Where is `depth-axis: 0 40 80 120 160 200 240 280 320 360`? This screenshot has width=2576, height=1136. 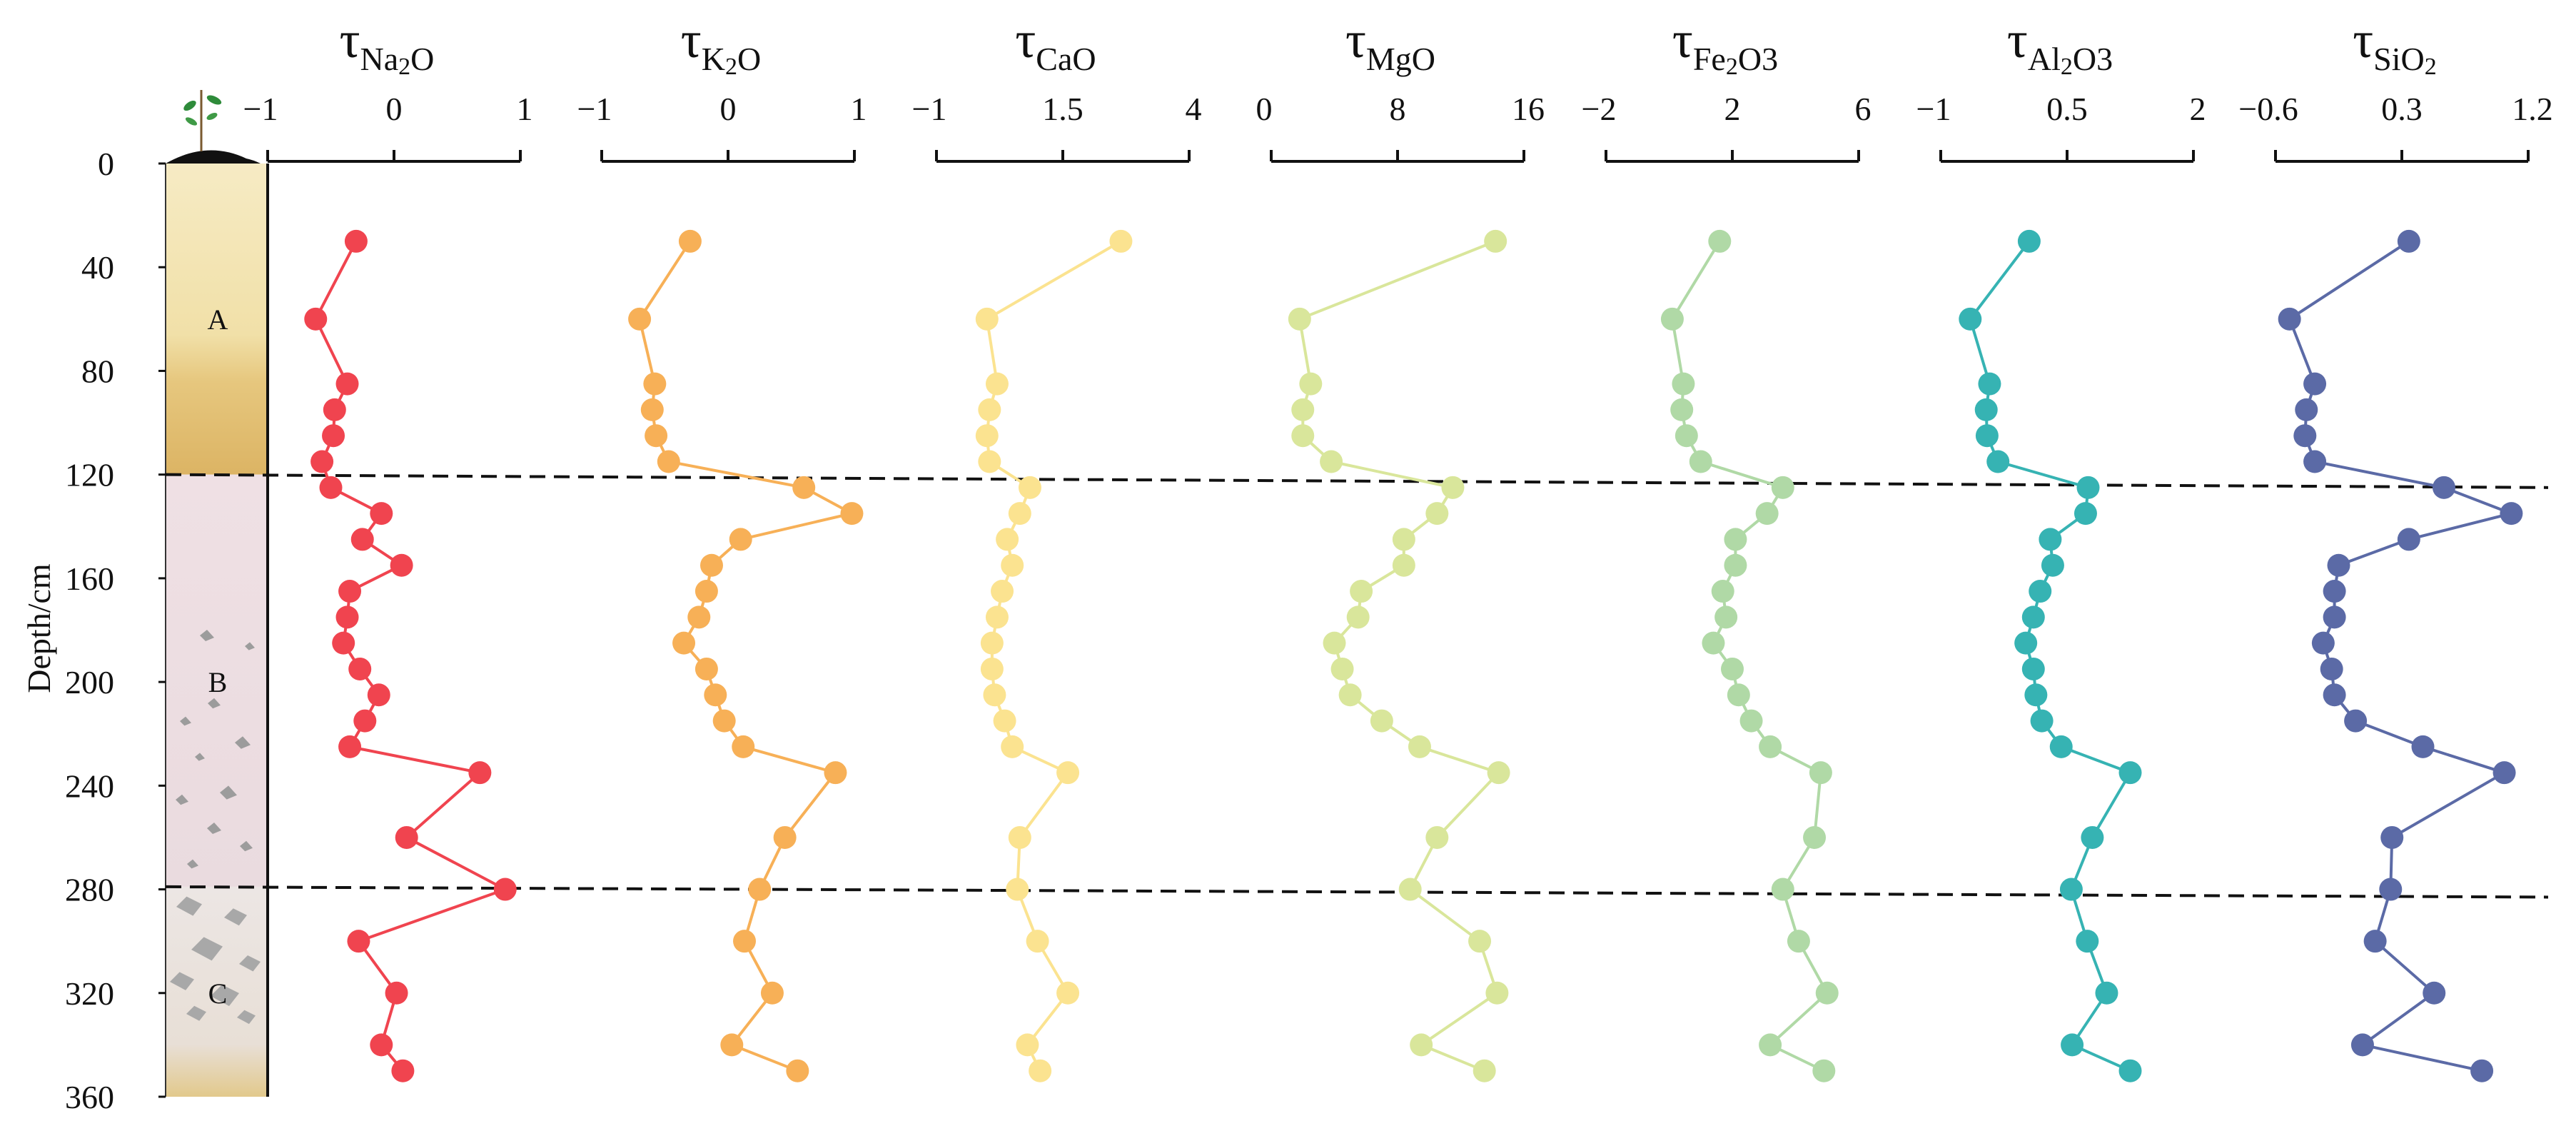 depth-axis: 0 40 80 120 160 200 240 280 320 360 is located at coordinates (167, 630).